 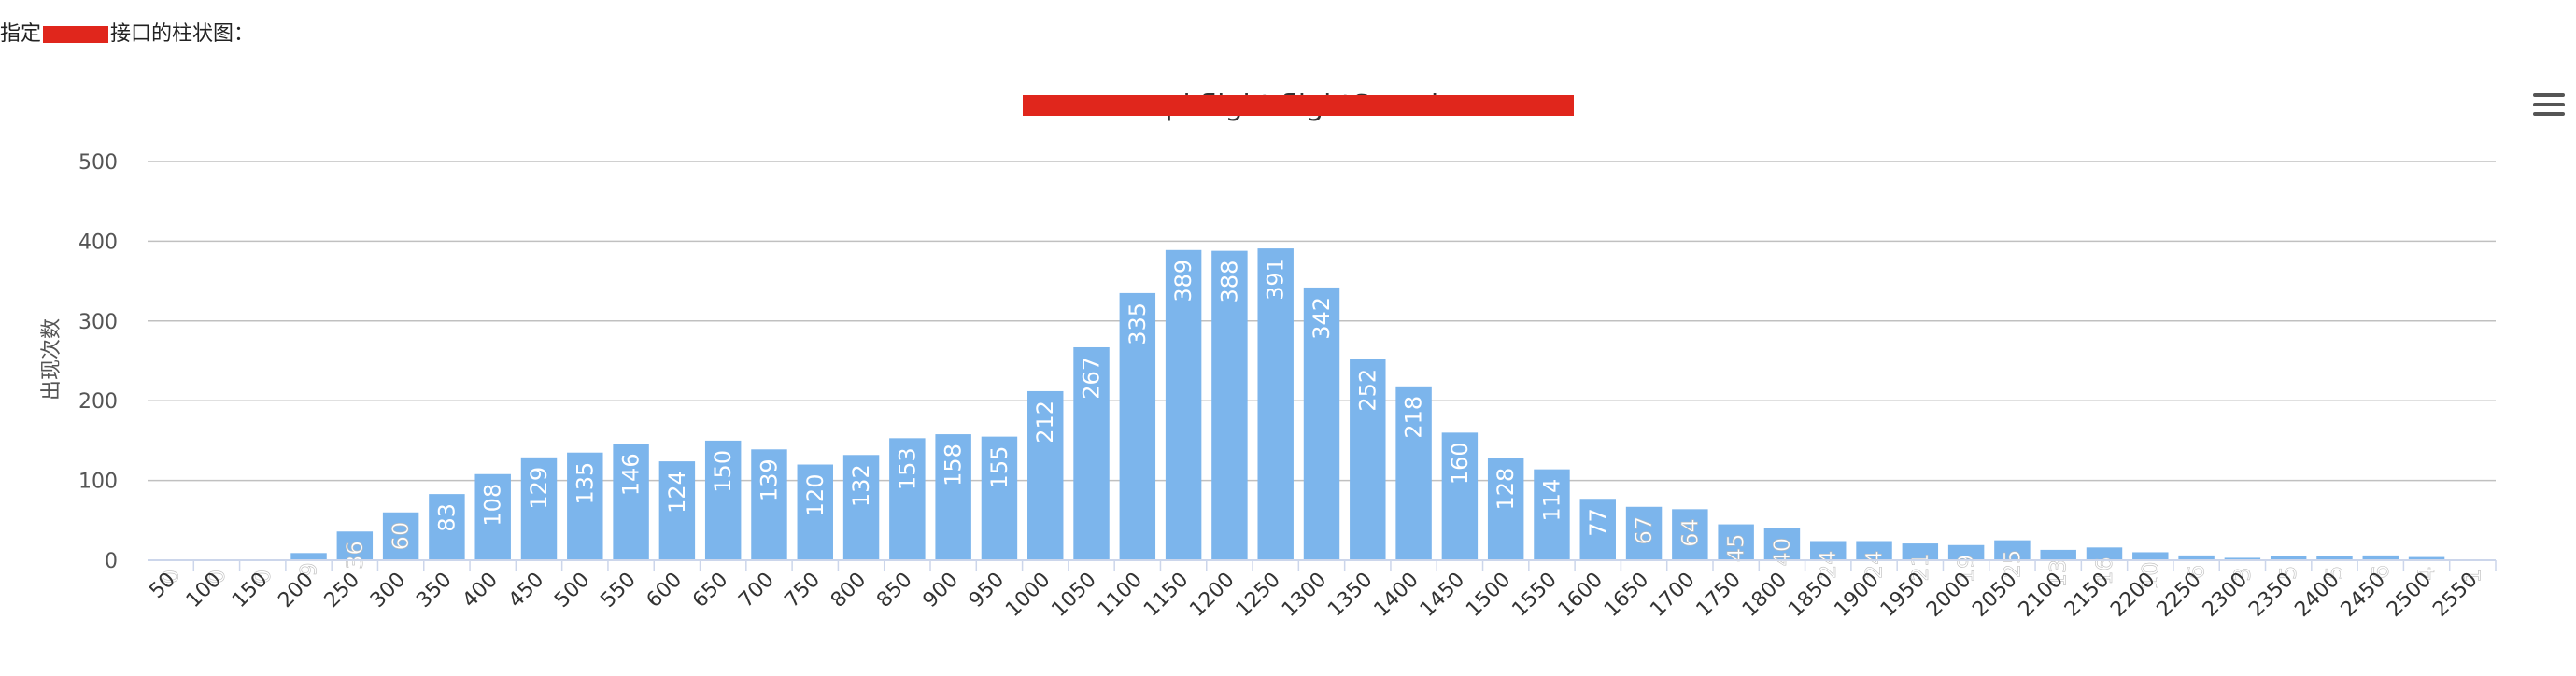 I want to click on x-tick-label: 1150, so click(x=1166, y=595).